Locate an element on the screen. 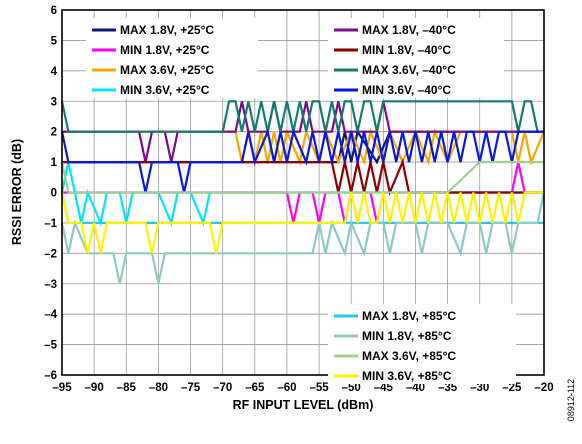  legend-label: MIN 3.6V, +25°C is located at coordinates (165, 90).